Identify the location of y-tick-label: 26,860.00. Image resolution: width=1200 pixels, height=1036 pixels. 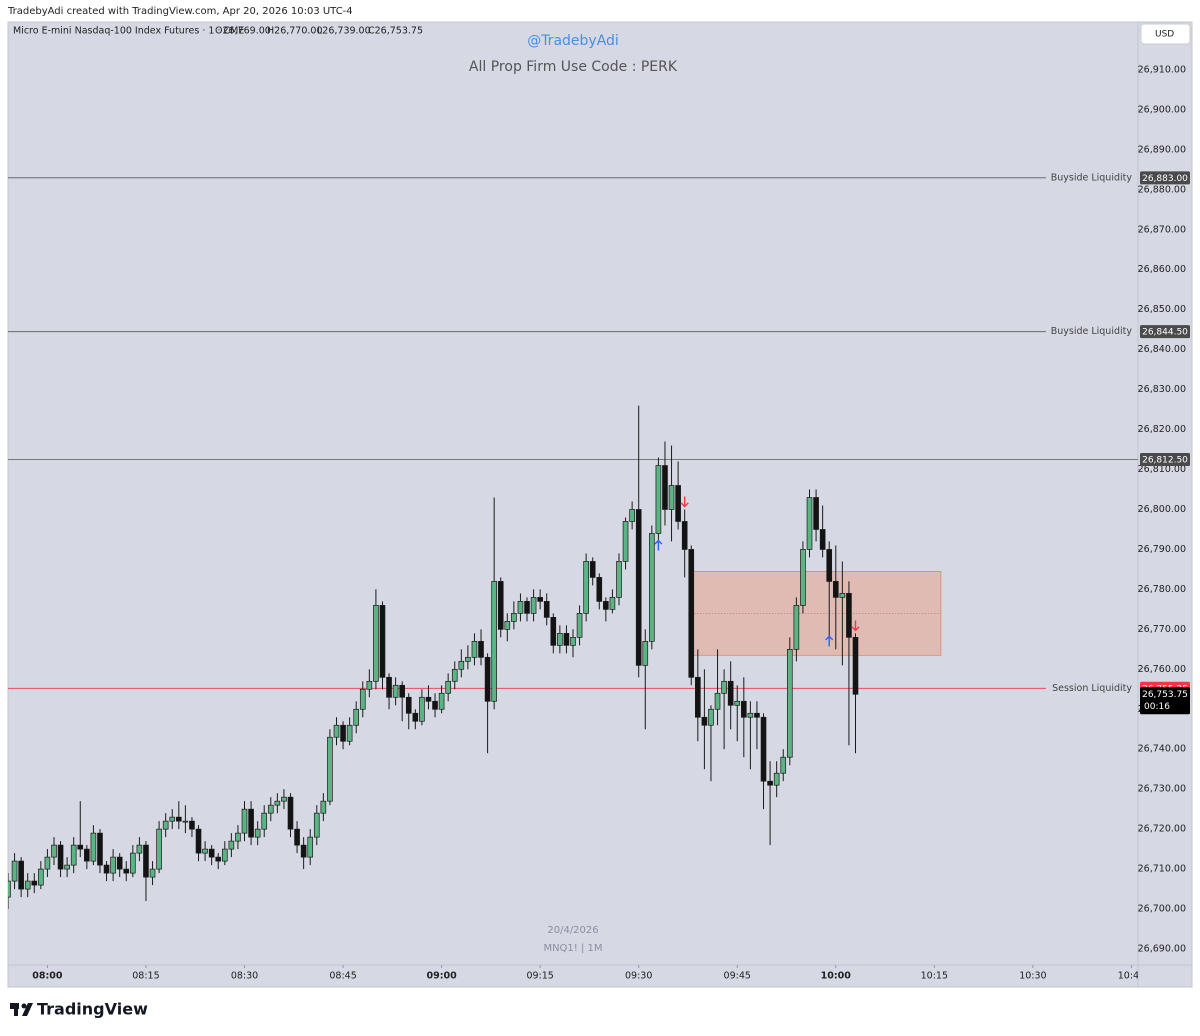
(1162, 269).